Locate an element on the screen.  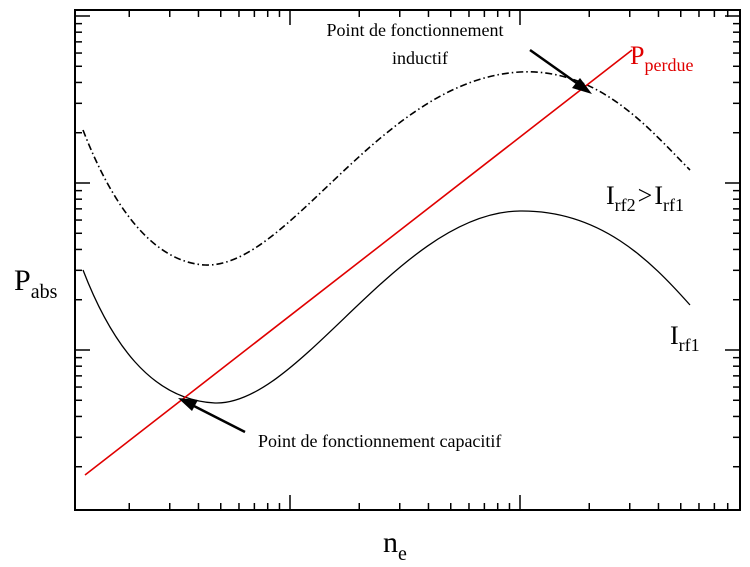
relation: > is located at coordinates (645, 195).